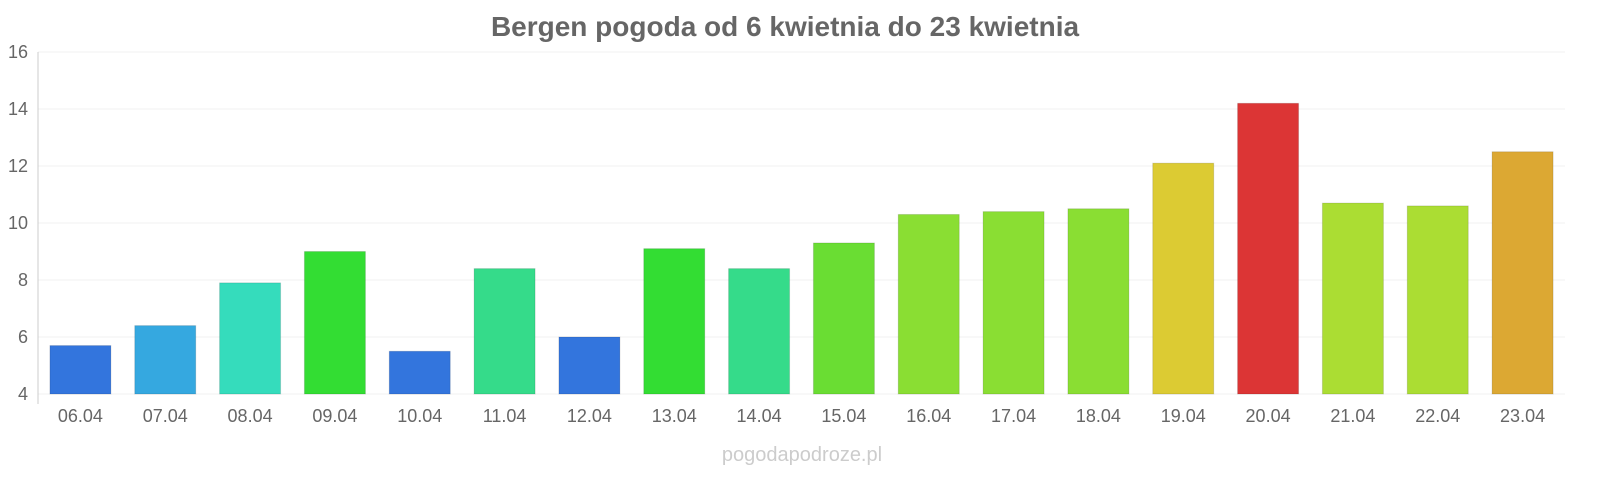 This screenshot has width=1600, height=480. Describe the element at coordinates (674, 321) in the screenshot. I see `bar-13.04` at that location.